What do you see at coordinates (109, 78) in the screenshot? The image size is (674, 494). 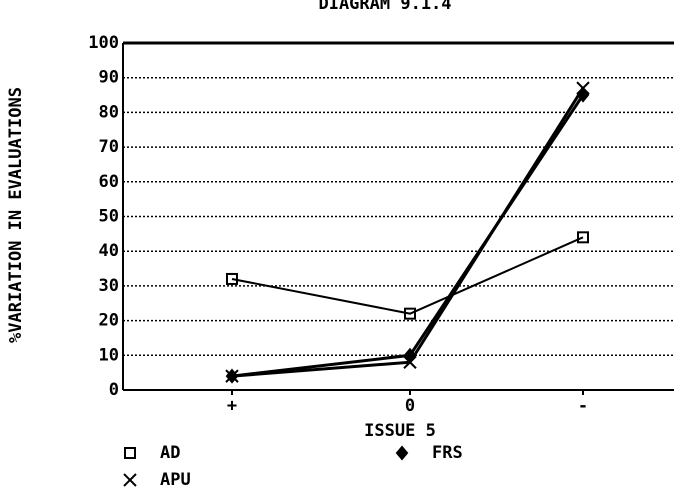 I see `y-tick-label: 90` at bounding box center [109, 78].